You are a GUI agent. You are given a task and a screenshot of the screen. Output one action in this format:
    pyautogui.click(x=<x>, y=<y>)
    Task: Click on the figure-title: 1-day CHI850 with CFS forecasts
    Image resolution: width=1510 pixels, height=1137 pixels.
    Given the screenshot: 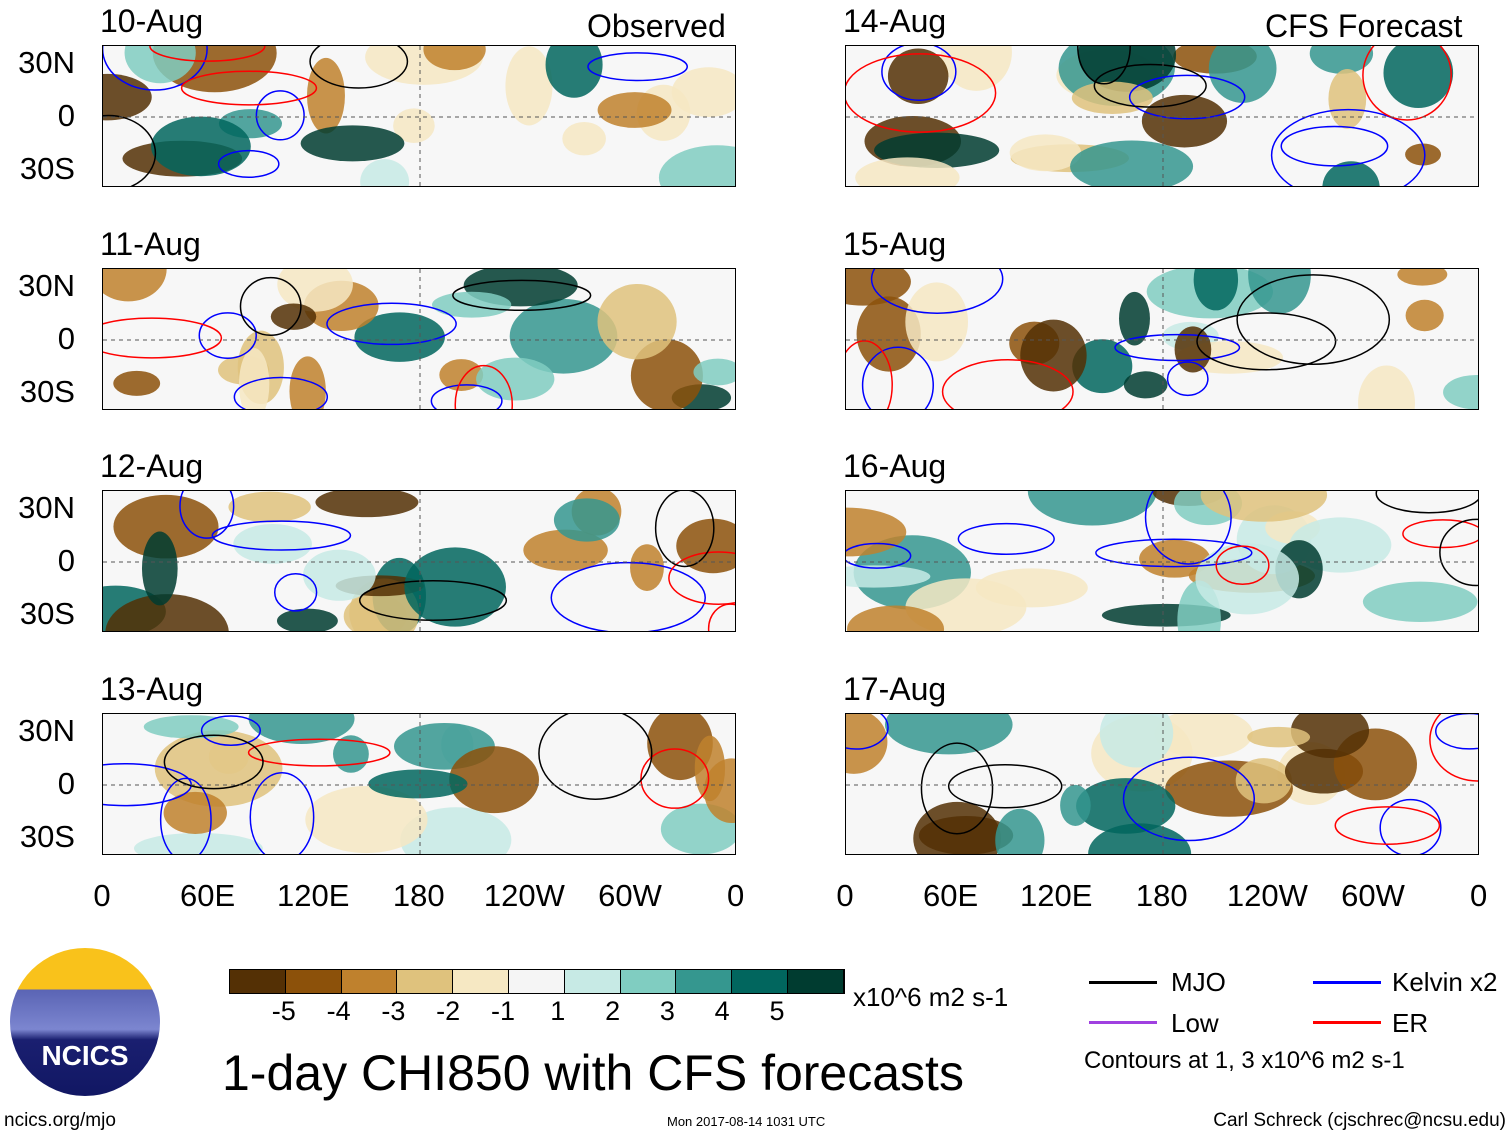 What is the action you would take?
    pyautogui.click(x=593, y=1073)
    